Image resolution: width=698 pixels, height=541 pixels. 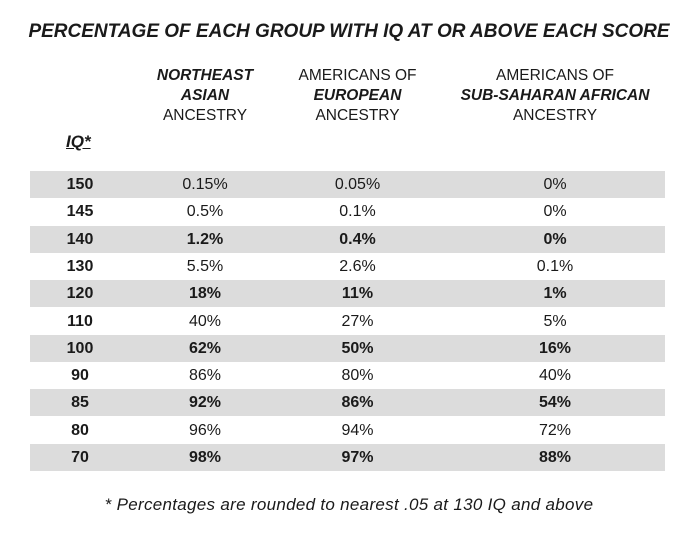 What do you see at coordinates (555, 430) in the screenshot?
I see `percentage-cell: 72%` at bounding box center [555, 430].